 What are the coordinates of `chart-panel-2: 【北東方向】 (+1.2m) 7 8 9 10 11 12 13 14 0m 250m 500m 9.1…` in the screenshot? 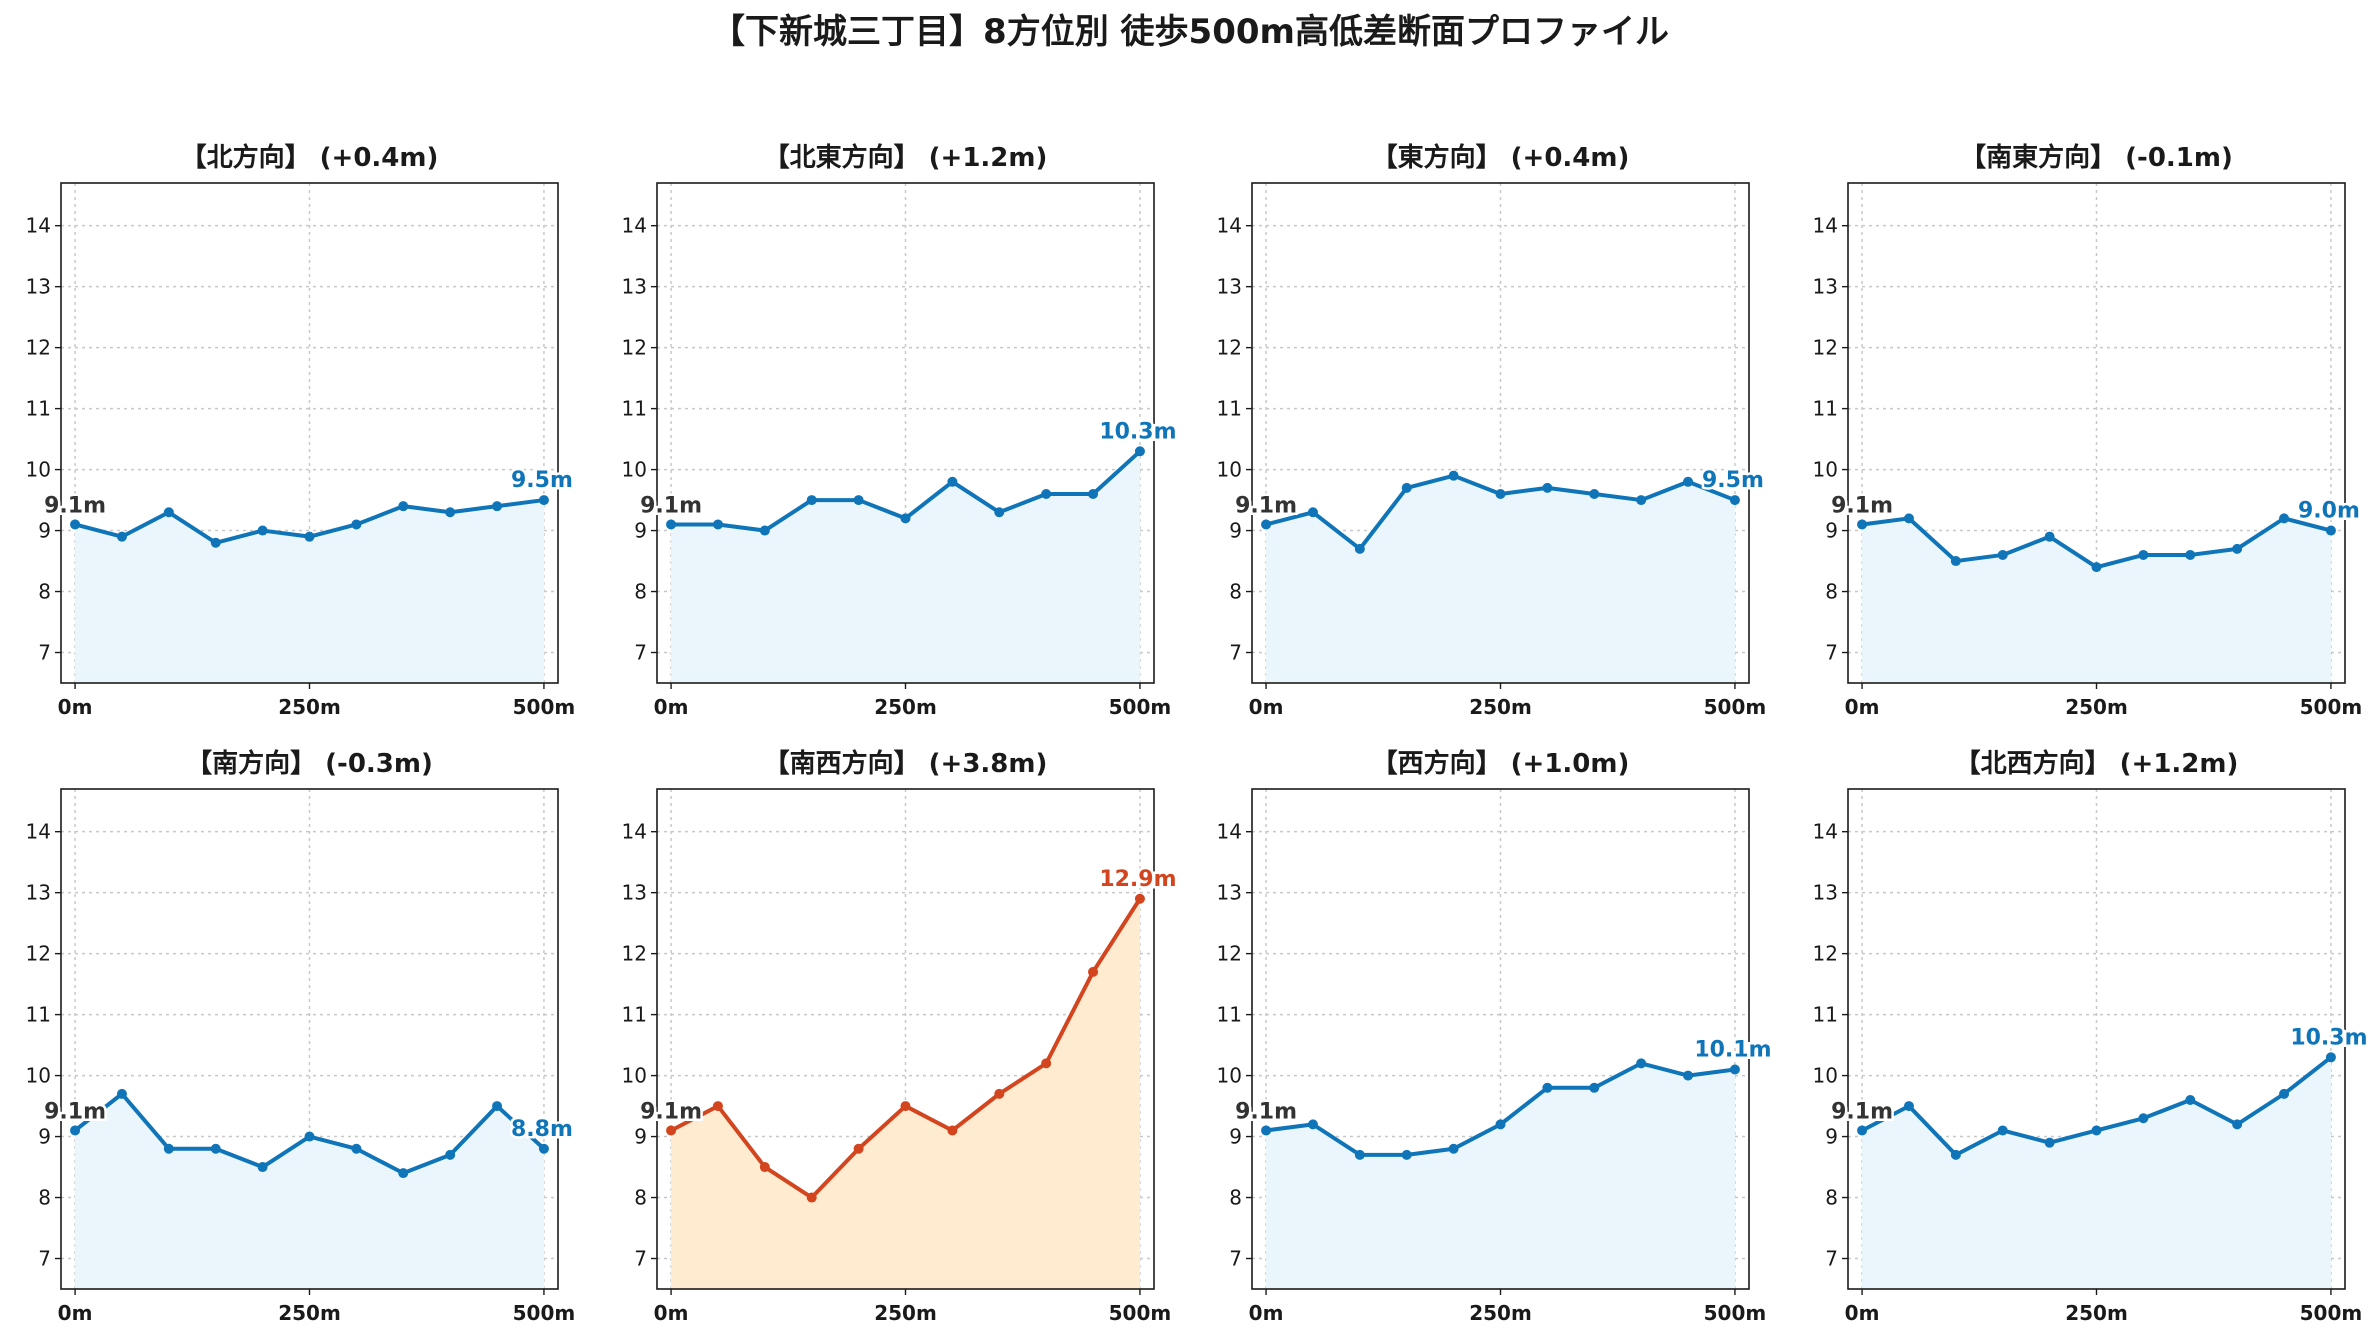 It's located at (900, 430).